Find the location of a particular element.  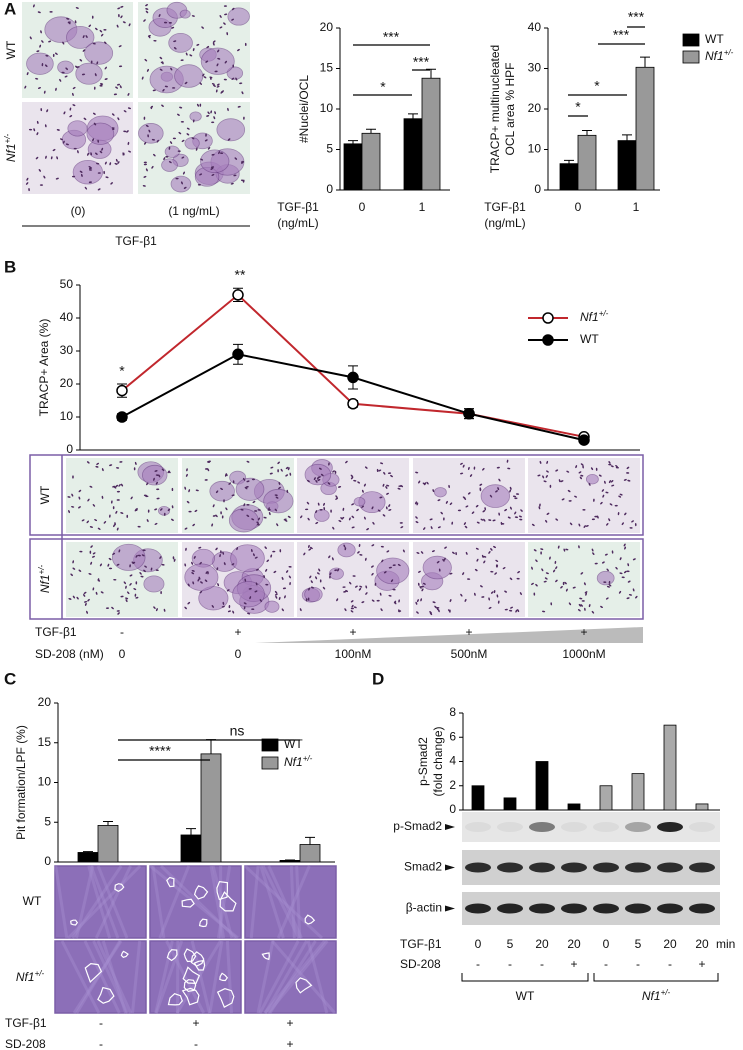

image-frame is located at coordinates (336, 579).